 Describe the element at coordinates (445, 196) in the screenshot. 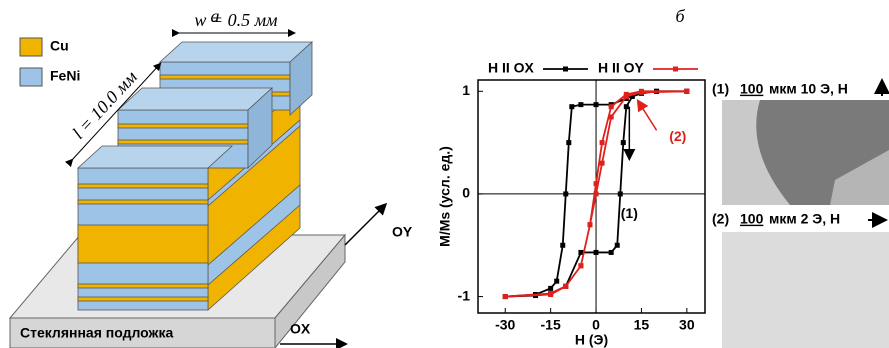

I see `y-axis-label: M/Ms (усл. ед.)` at that location.